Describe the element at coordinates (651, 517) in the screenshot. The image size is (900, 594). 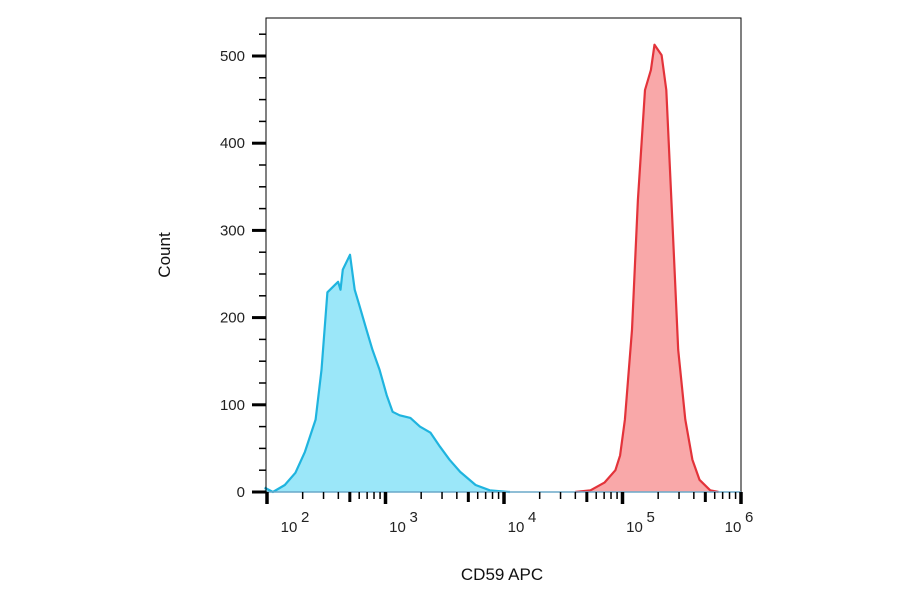
I see `x-tick-exponent: 5` at that location.